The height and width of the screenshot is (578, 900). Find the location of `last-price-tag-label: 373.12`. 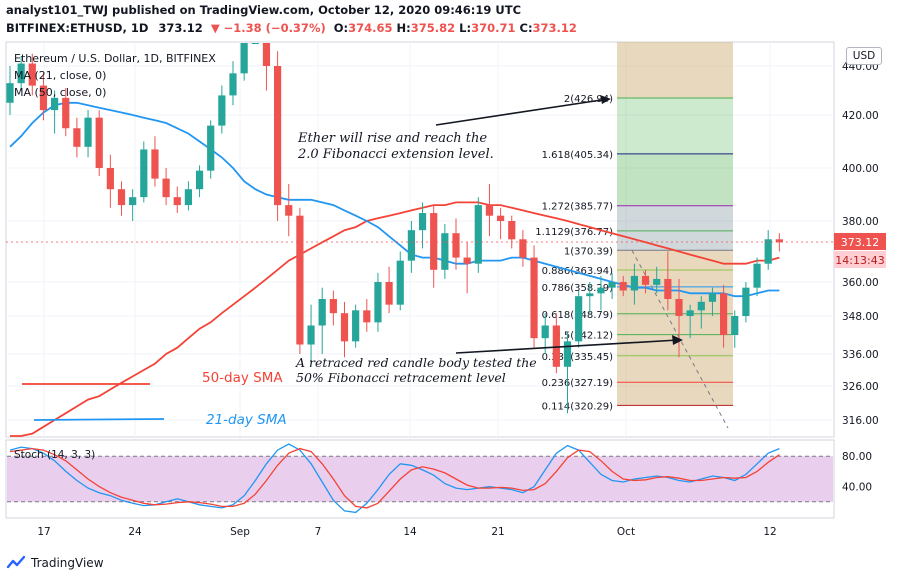

last-price-tag-label: 373.12 is located at coordinates (860, 242).